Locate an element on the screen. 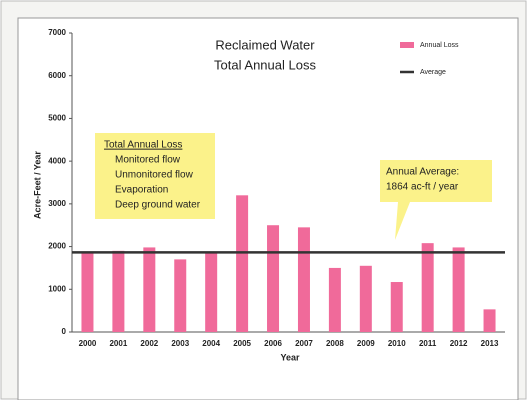 The image size is (527, 400). y-tick-label: 5000 is located at coordinates (57, 118).